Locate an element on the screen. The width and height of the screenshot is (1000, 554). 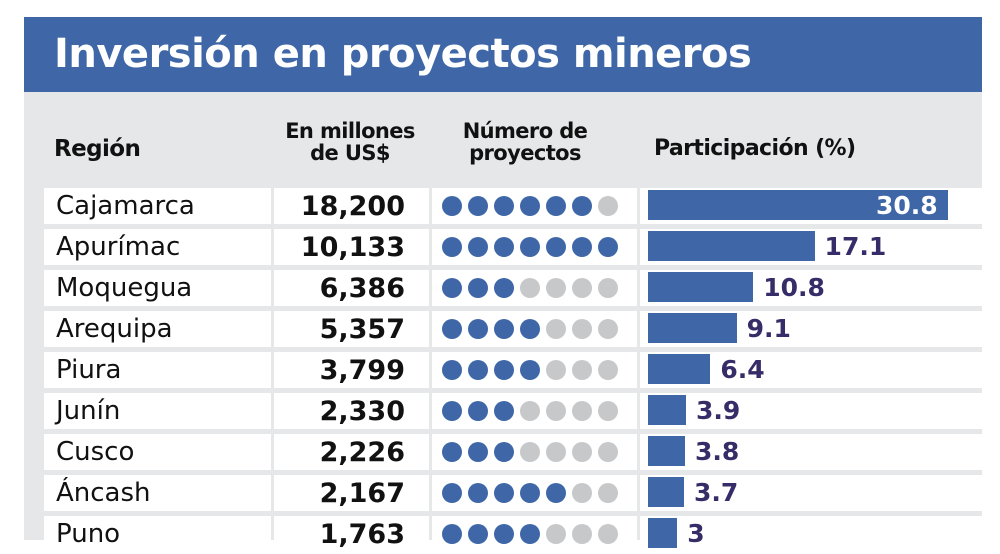
share-label: 3 is located at coordinates (696, 533).